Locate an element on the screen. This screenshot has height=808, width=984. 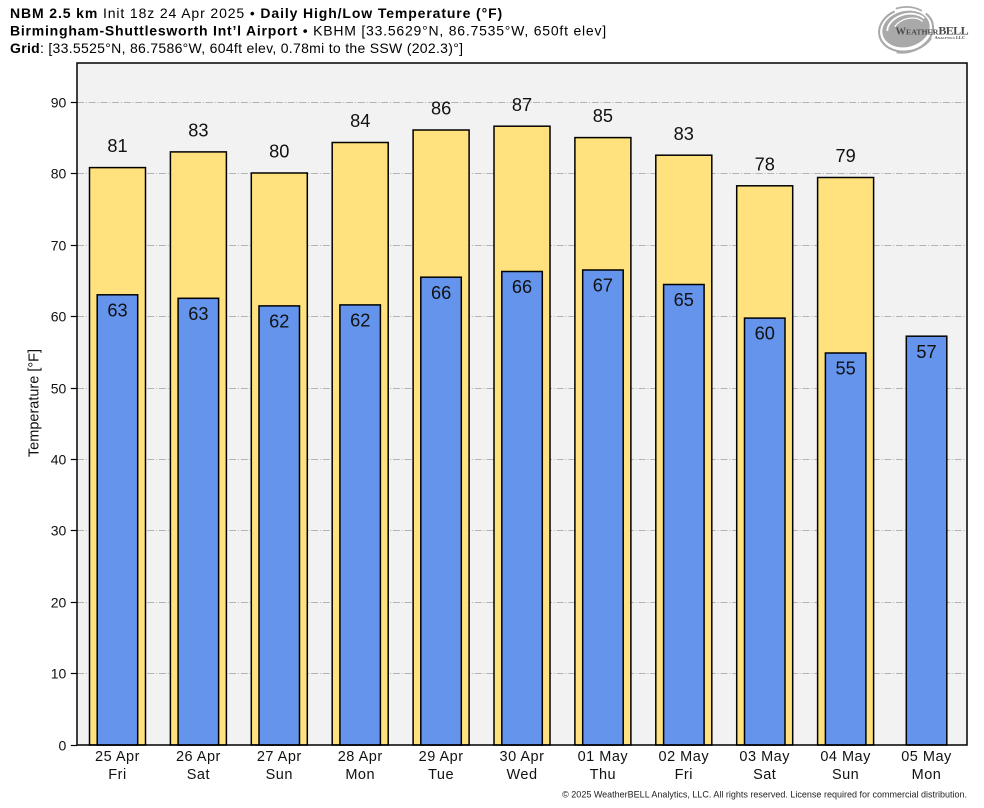
svg-text: 20 is located at coordinates (59, 602).